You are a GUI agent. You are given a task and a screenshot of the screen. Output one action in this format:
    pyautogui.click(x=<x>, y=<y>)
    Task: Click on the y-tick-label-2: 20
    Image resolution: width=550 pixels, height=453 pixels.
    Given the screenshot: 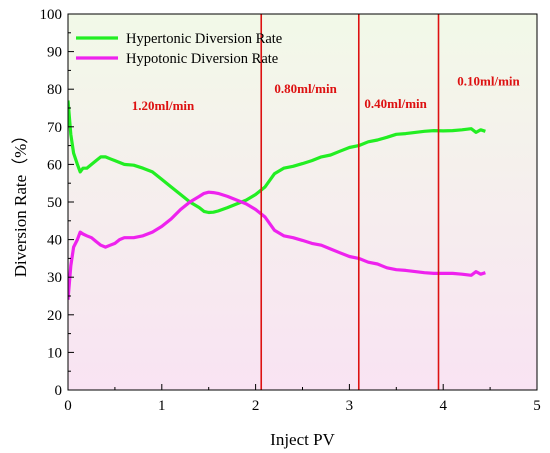 What is the action you would take?
    pyautogui.click(x=54, y=316)
    